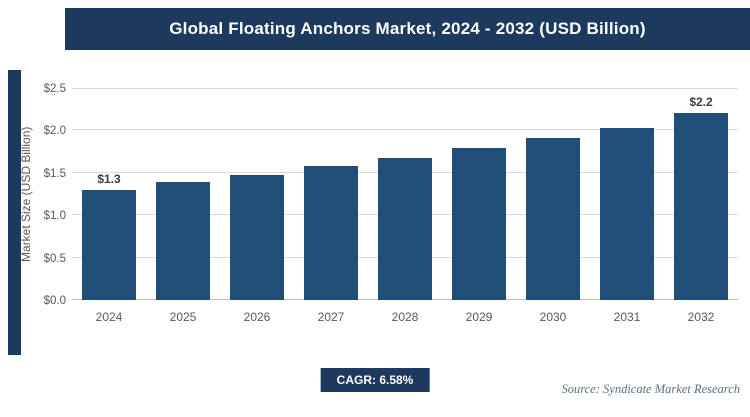 The width and height of the screenshot is (750, 417). Describe the element at coordinates (54, 89) in the screenshot. I see `y-tick-label: $2.5` at that location.